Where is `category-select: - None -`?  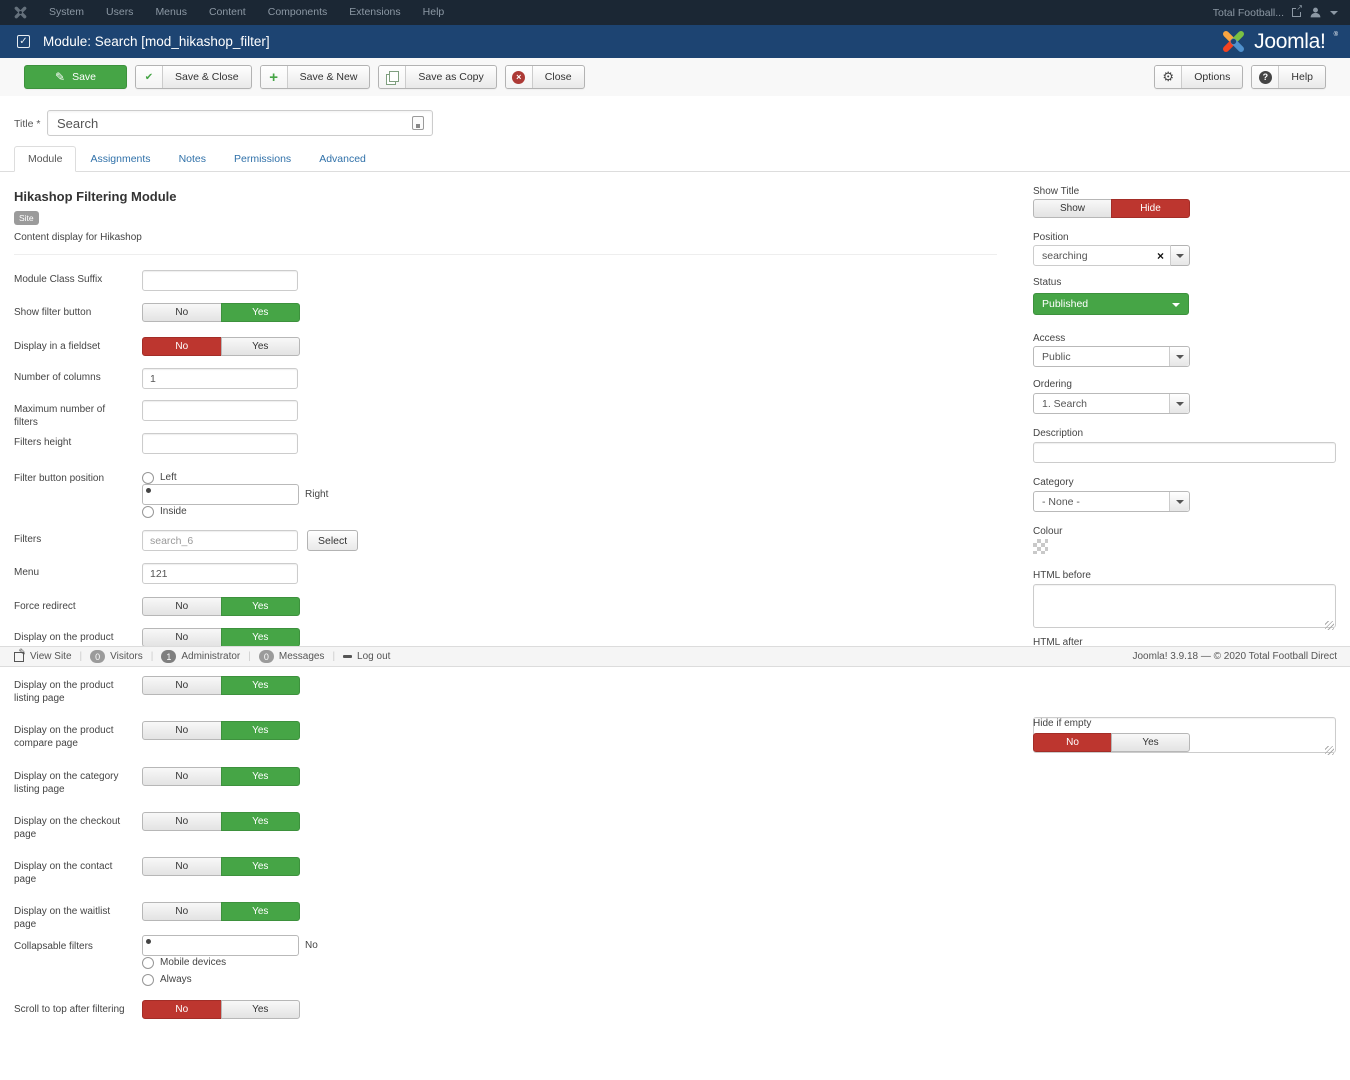
category-select: - None - is located at coordinates (1111, 501).